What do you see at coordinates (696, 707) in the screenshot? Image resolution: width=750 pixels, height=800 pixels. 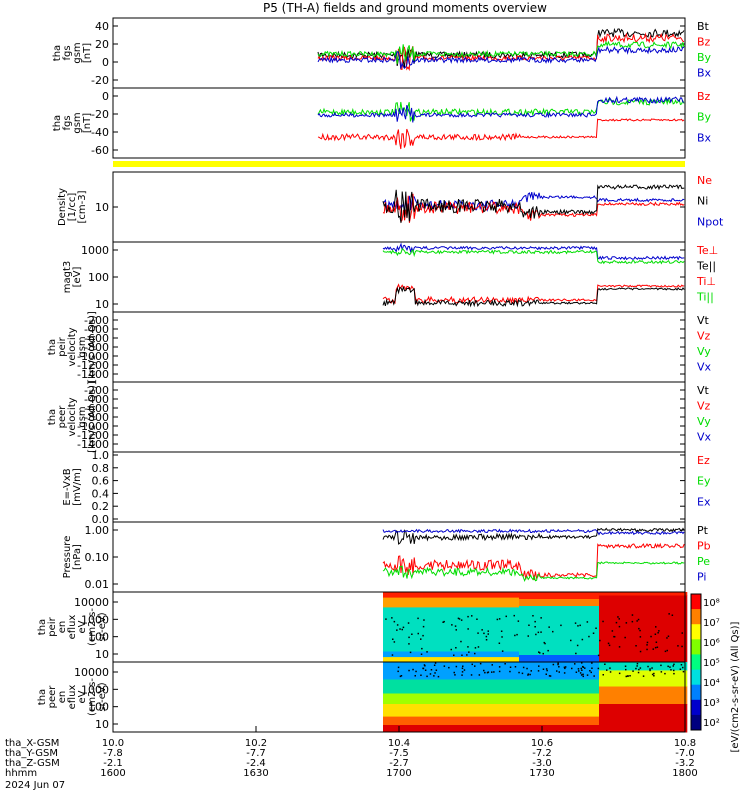 I see `colorbar-segment` at bounding box center [696, 707].